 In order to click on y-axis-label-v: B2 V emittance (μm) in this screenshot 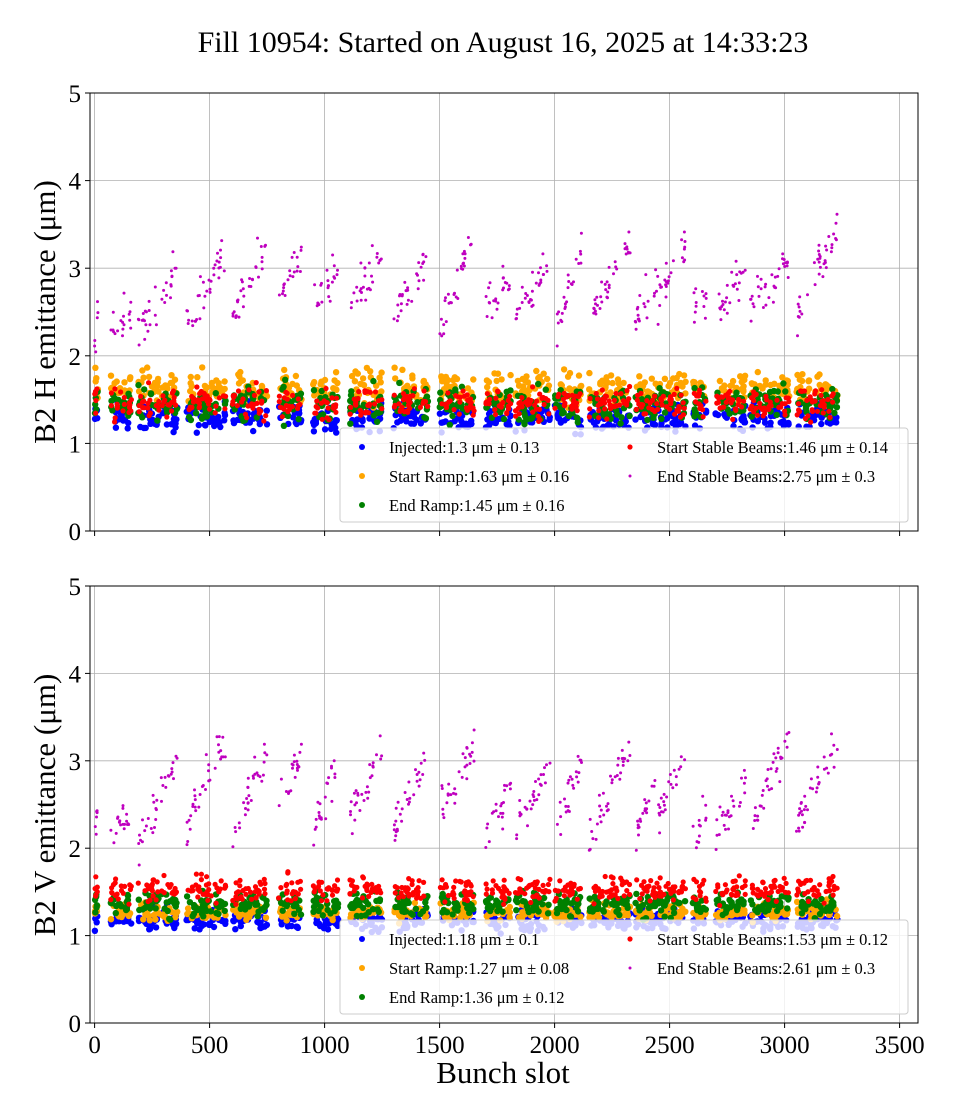, I will do `click(44, 805)`.